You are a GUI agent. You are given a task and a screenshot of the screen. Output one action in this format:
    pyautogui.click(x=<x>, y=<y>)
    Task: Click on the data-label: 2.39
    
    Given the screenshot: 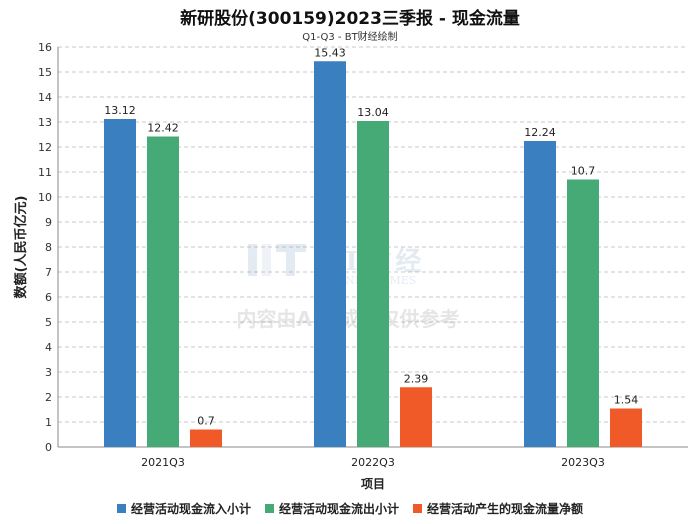 What is the action you would take?
    pyautogui.click(x=416, y=378)
    